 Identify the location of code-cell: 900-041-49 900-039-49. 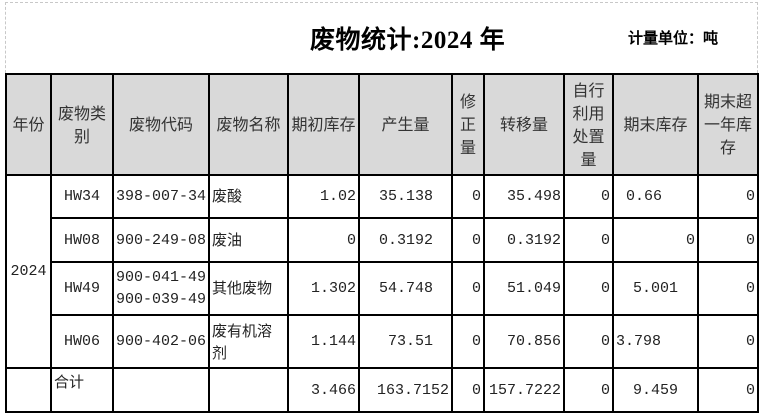
(161, 288).